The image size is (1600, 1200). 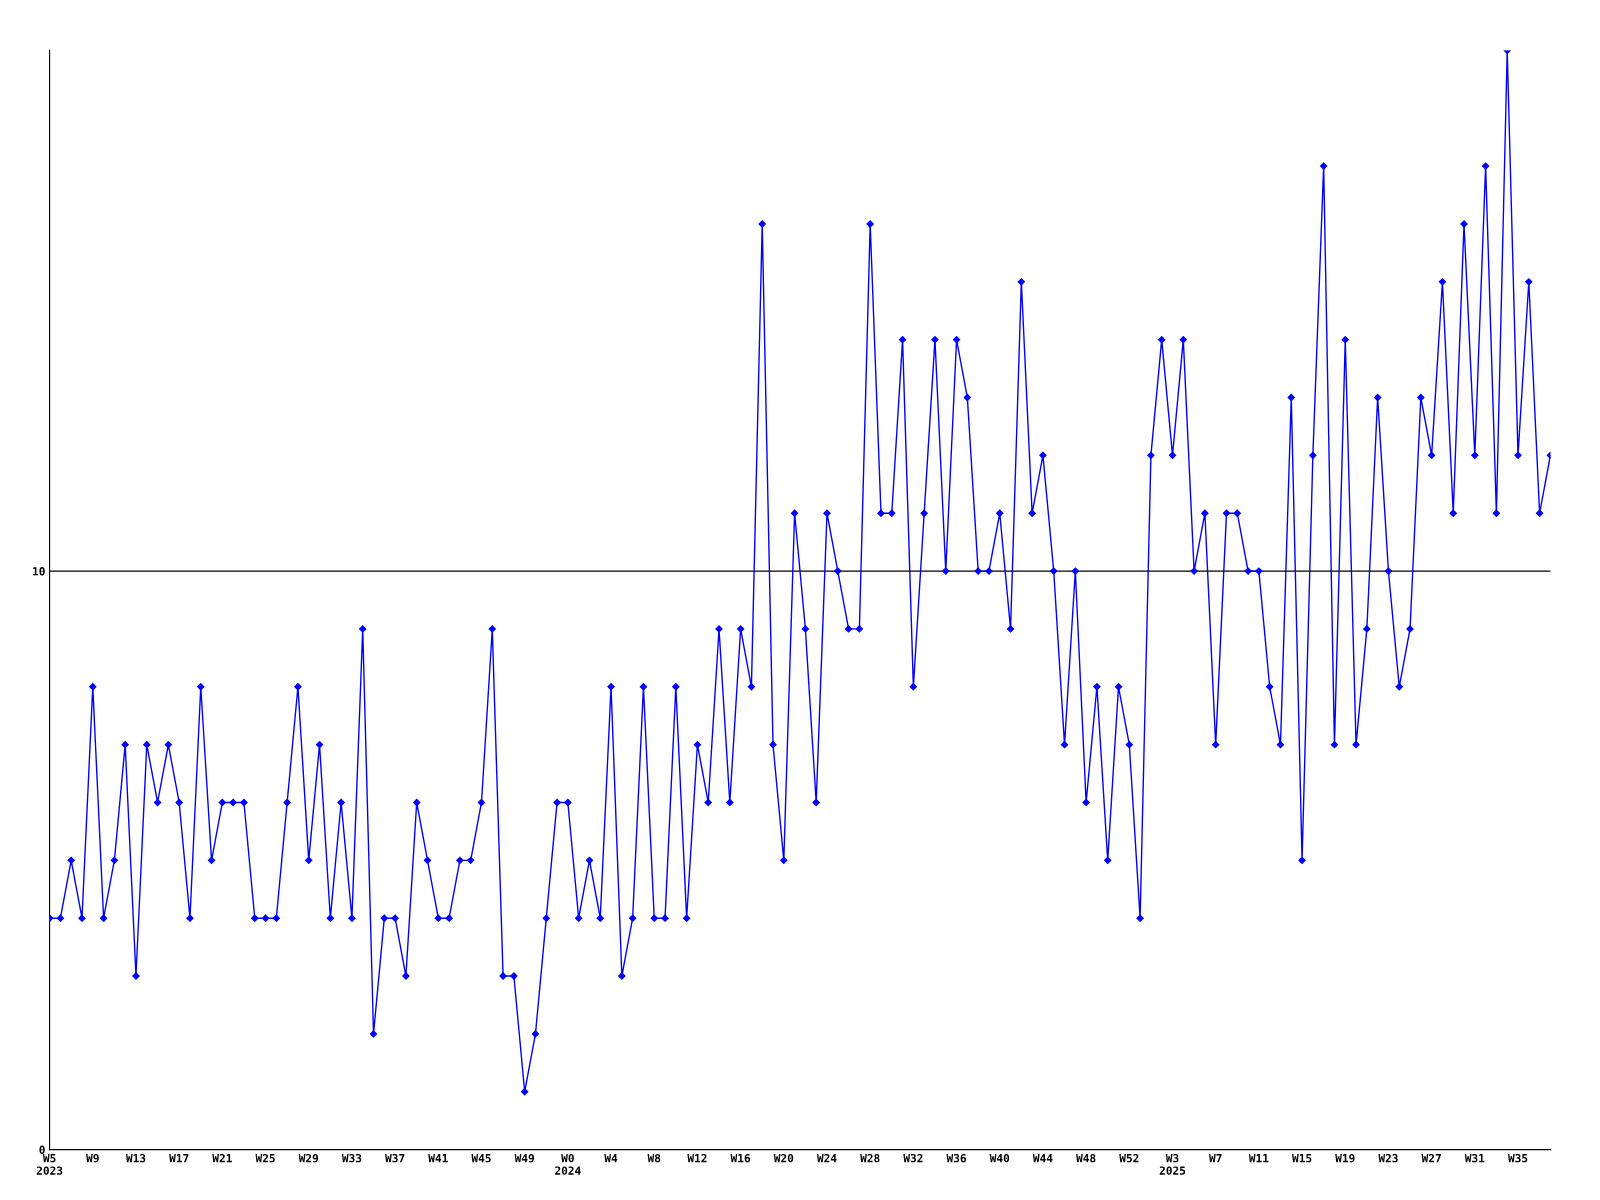 I want to click on x-tick-label: W49, so click(x=524, y=1158).